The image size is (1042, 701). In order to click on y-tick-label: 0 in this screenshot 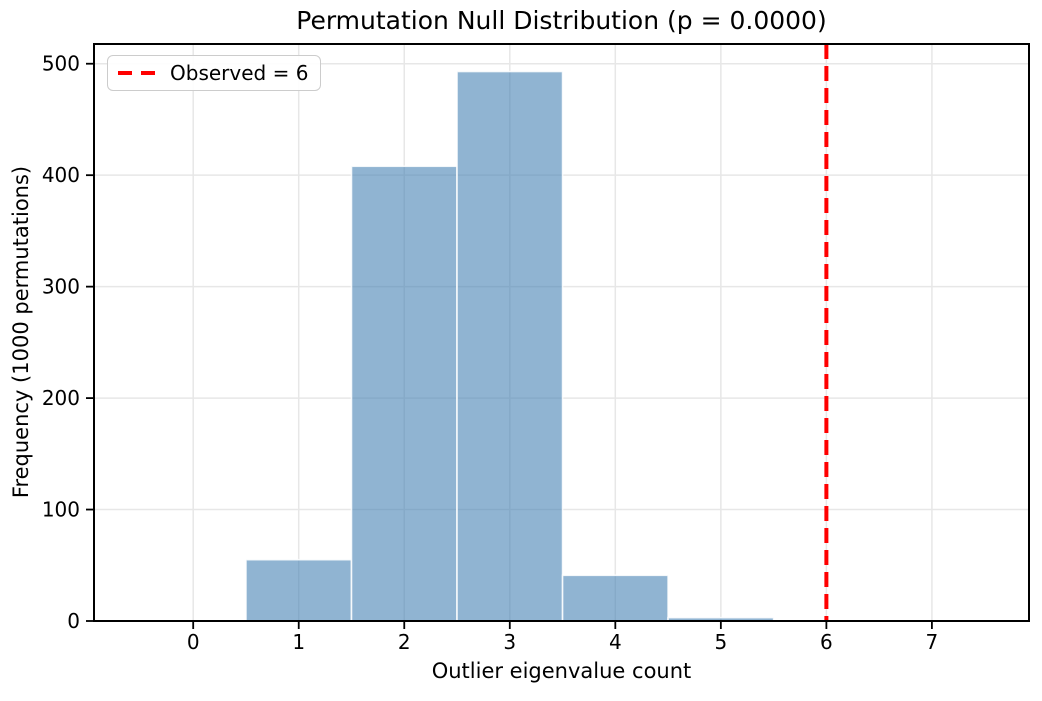, I will do `click(73, 621)`.